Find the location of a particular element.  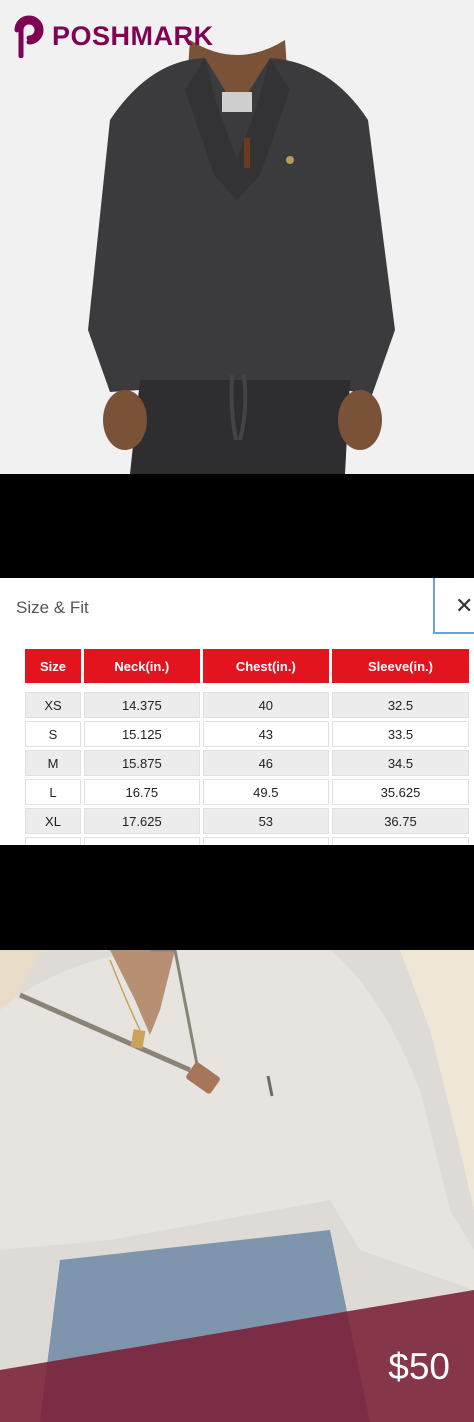

table-cell: L is located at coordinates (53, 792).